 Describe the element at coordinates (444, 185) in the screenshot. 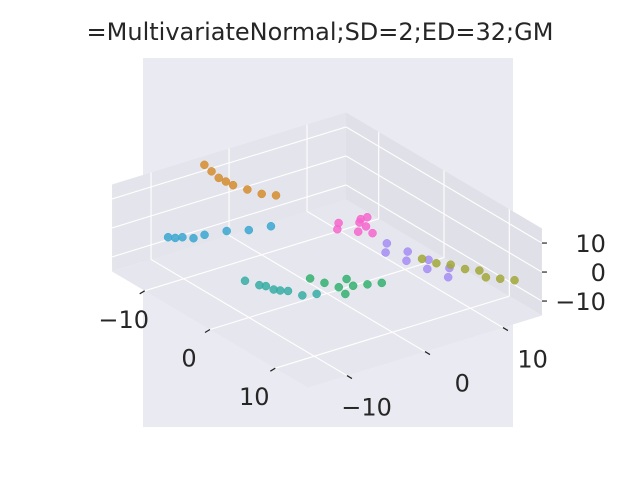

I see `grid-line-z-back` at that location.